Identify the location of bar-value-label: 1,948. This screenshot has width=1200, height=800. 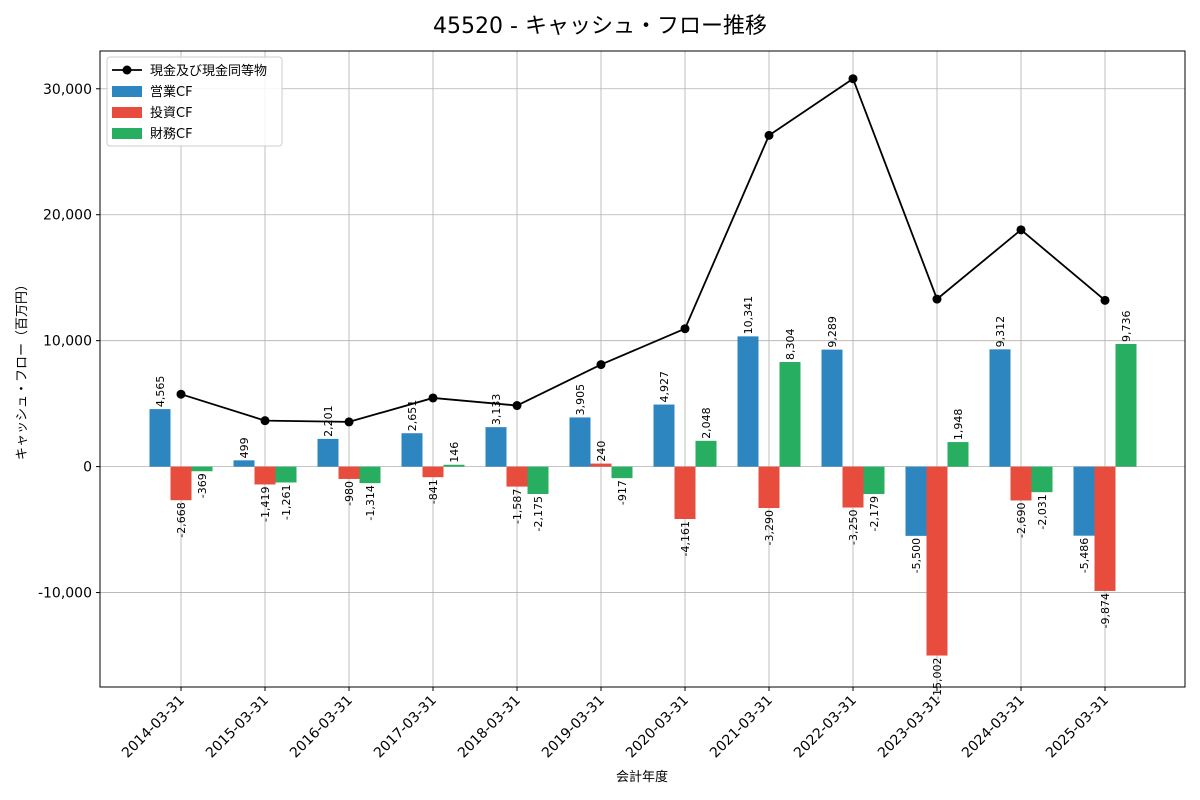
(958, 425).